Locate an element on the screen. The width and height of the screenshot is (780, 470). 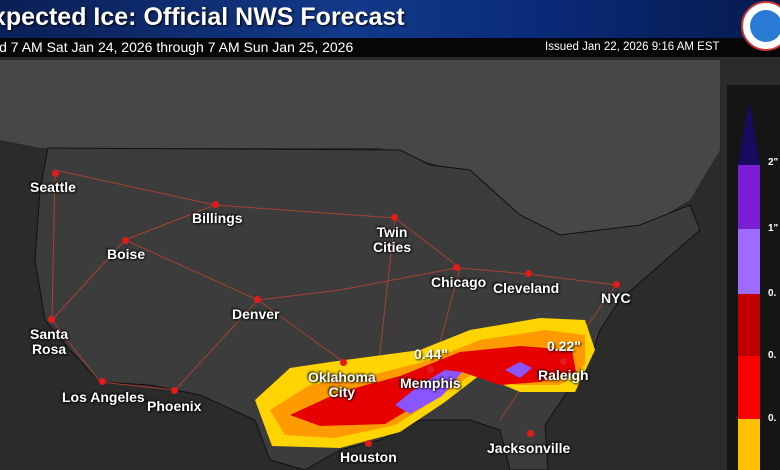
amount-label: 0.22" is located at coordinates (564, 346).